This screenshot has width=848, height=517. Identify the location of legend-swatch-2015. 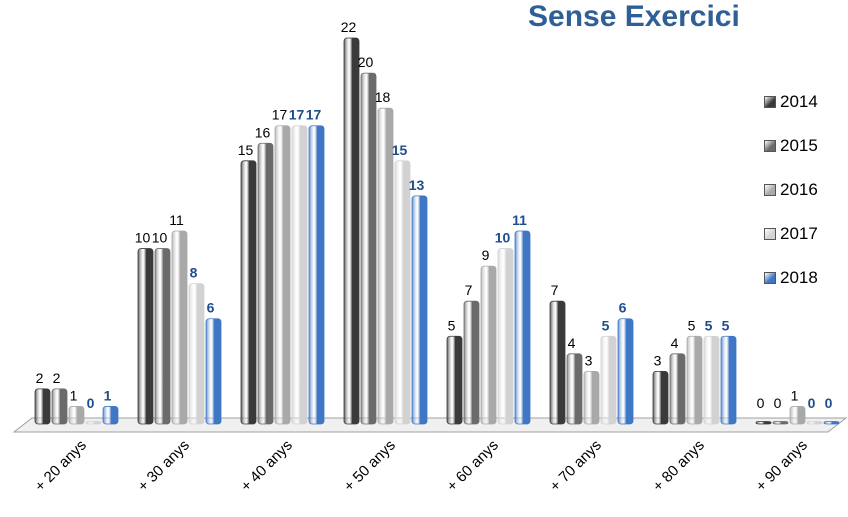
(770, 146).